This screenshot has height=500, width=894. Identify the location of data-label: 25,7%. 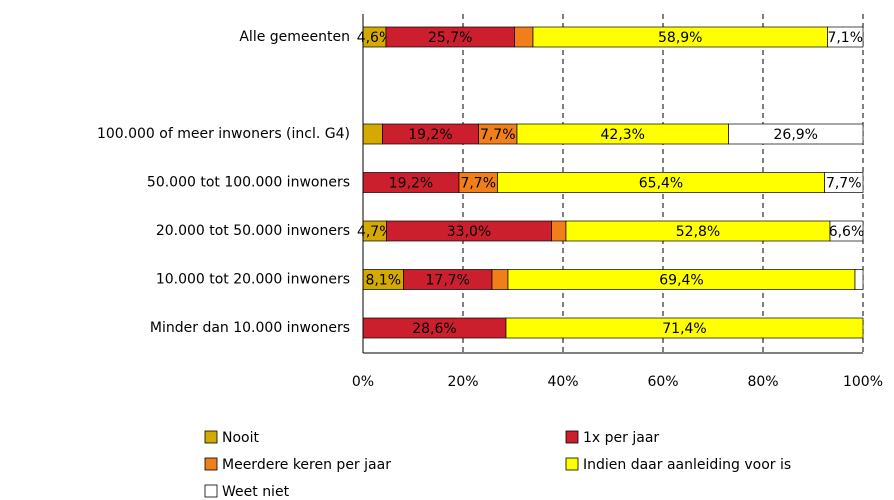
(450, 38).